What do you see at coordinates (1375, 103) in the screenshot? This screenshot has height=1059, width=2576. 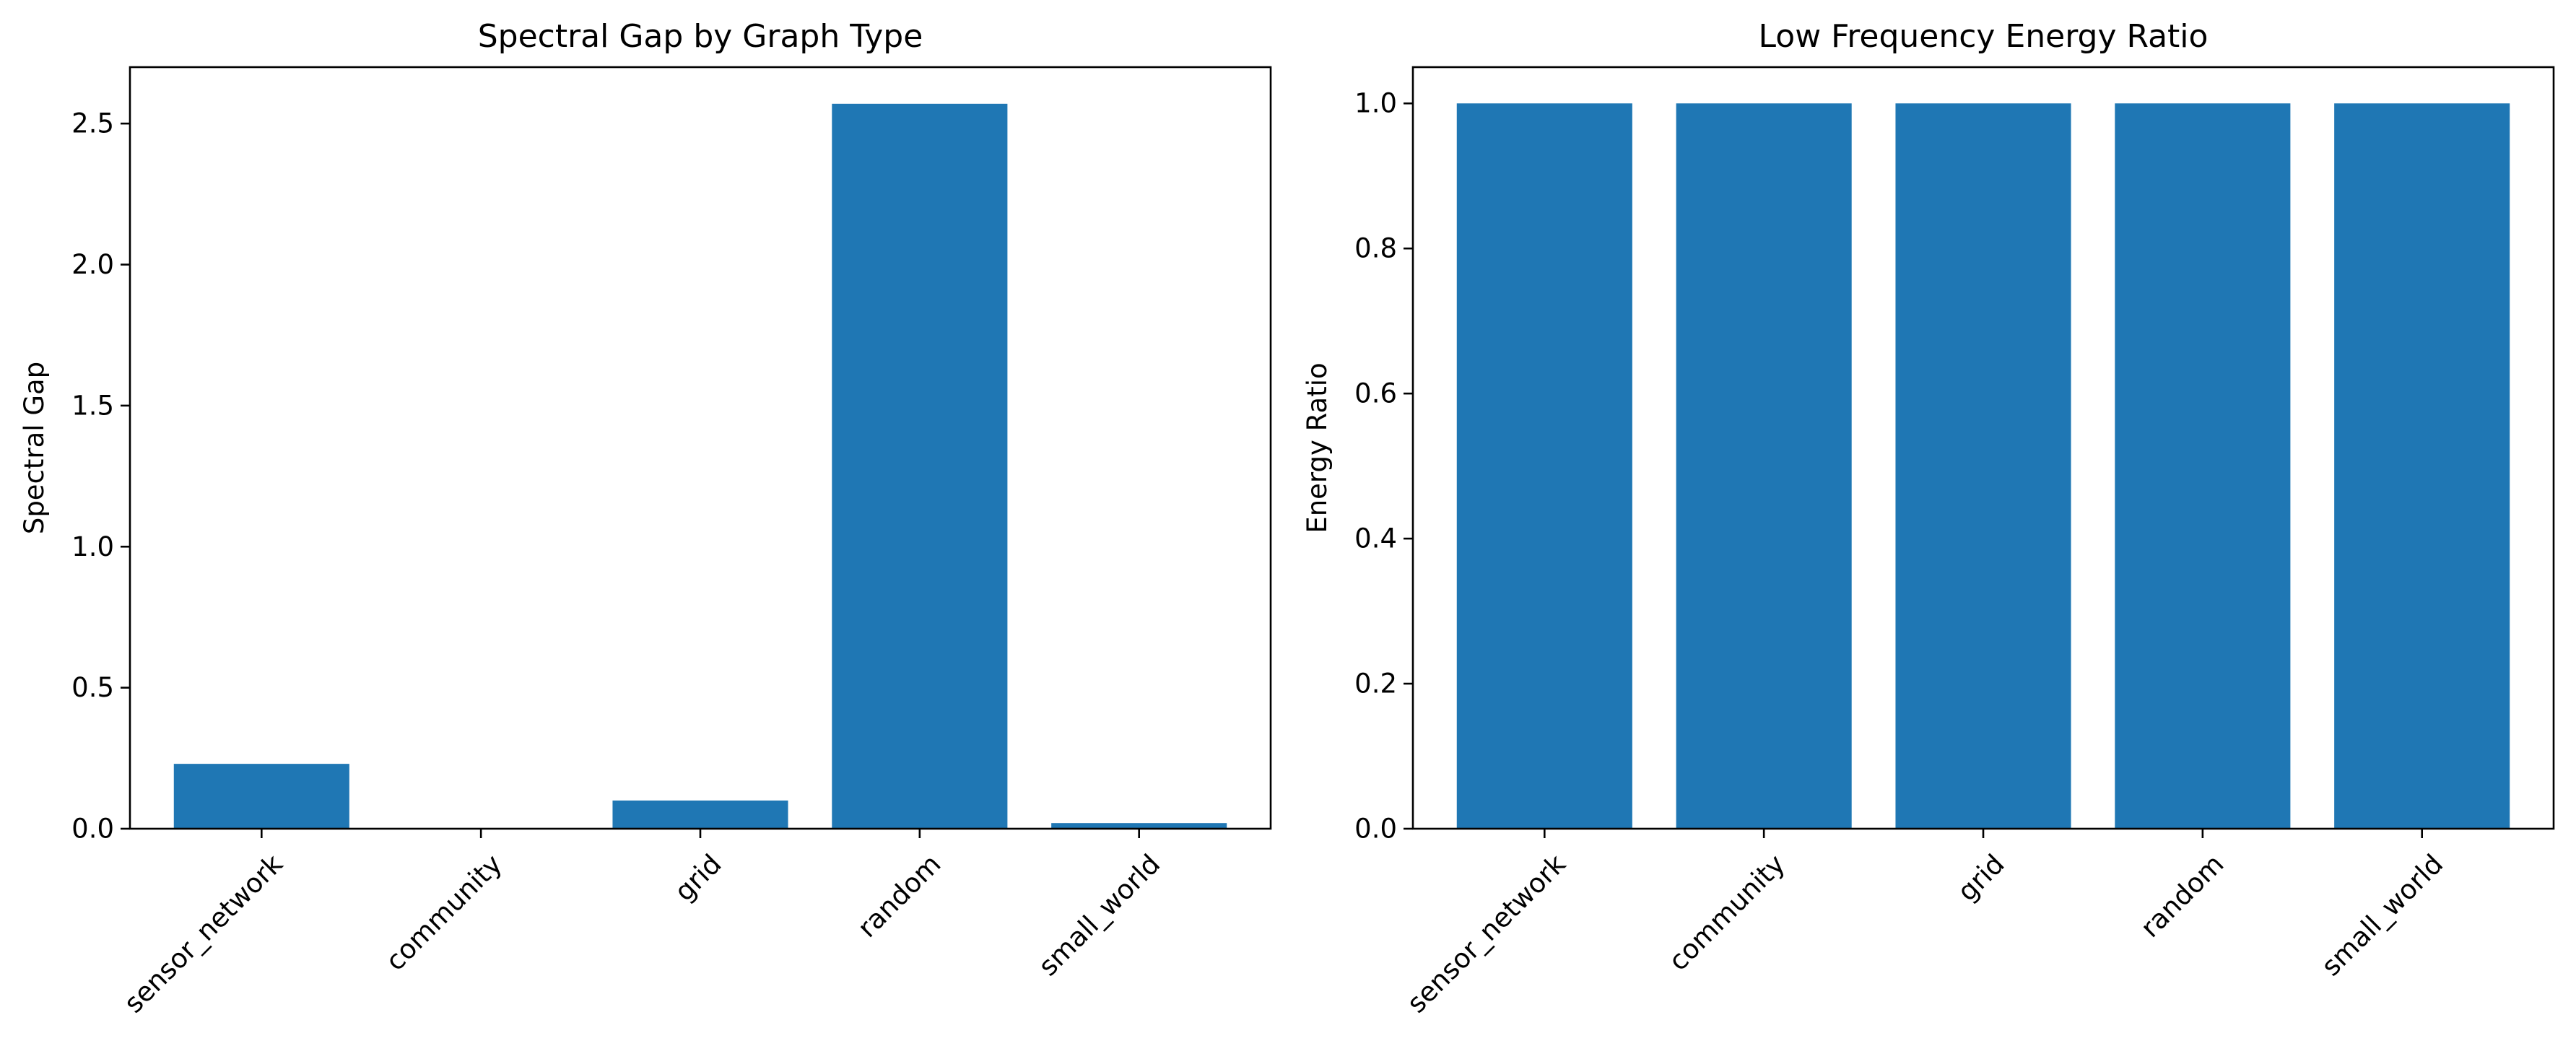 I see `y-tick-label-2-5: 1.0` at bounding box center [1375, 103].